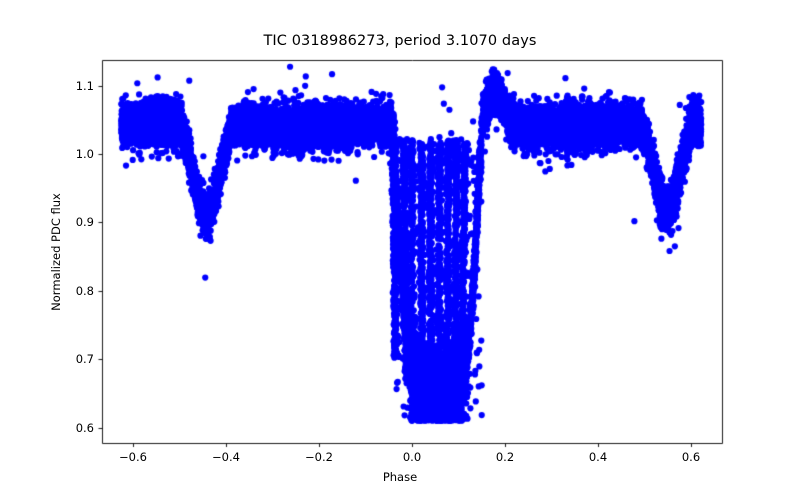 The image size is (800, 500). I want to click on x-tick-label: −0.6, so click(133, 457).